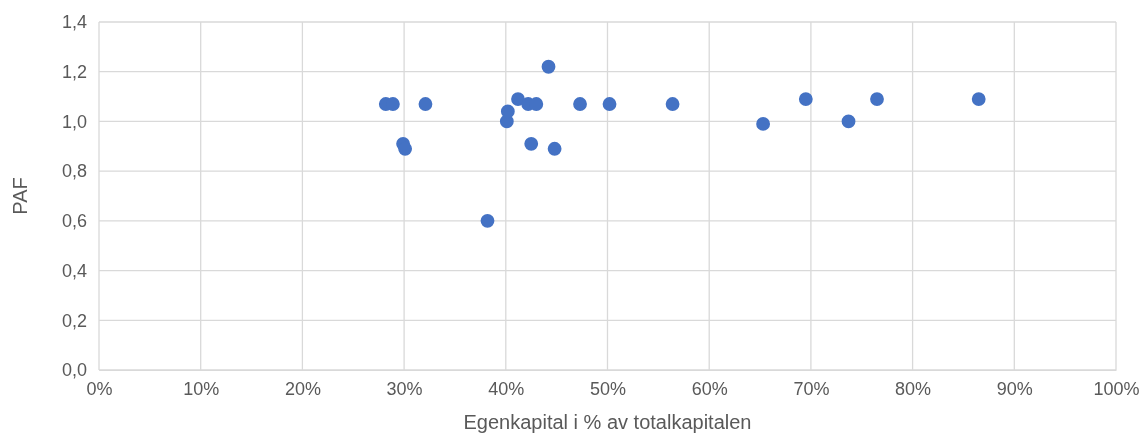 The height and width of the screenshot is (438, 1144). Describe the element at coordinates (74, 370) in the screenshot. I see `y-tick-label: 0,0` at that location.